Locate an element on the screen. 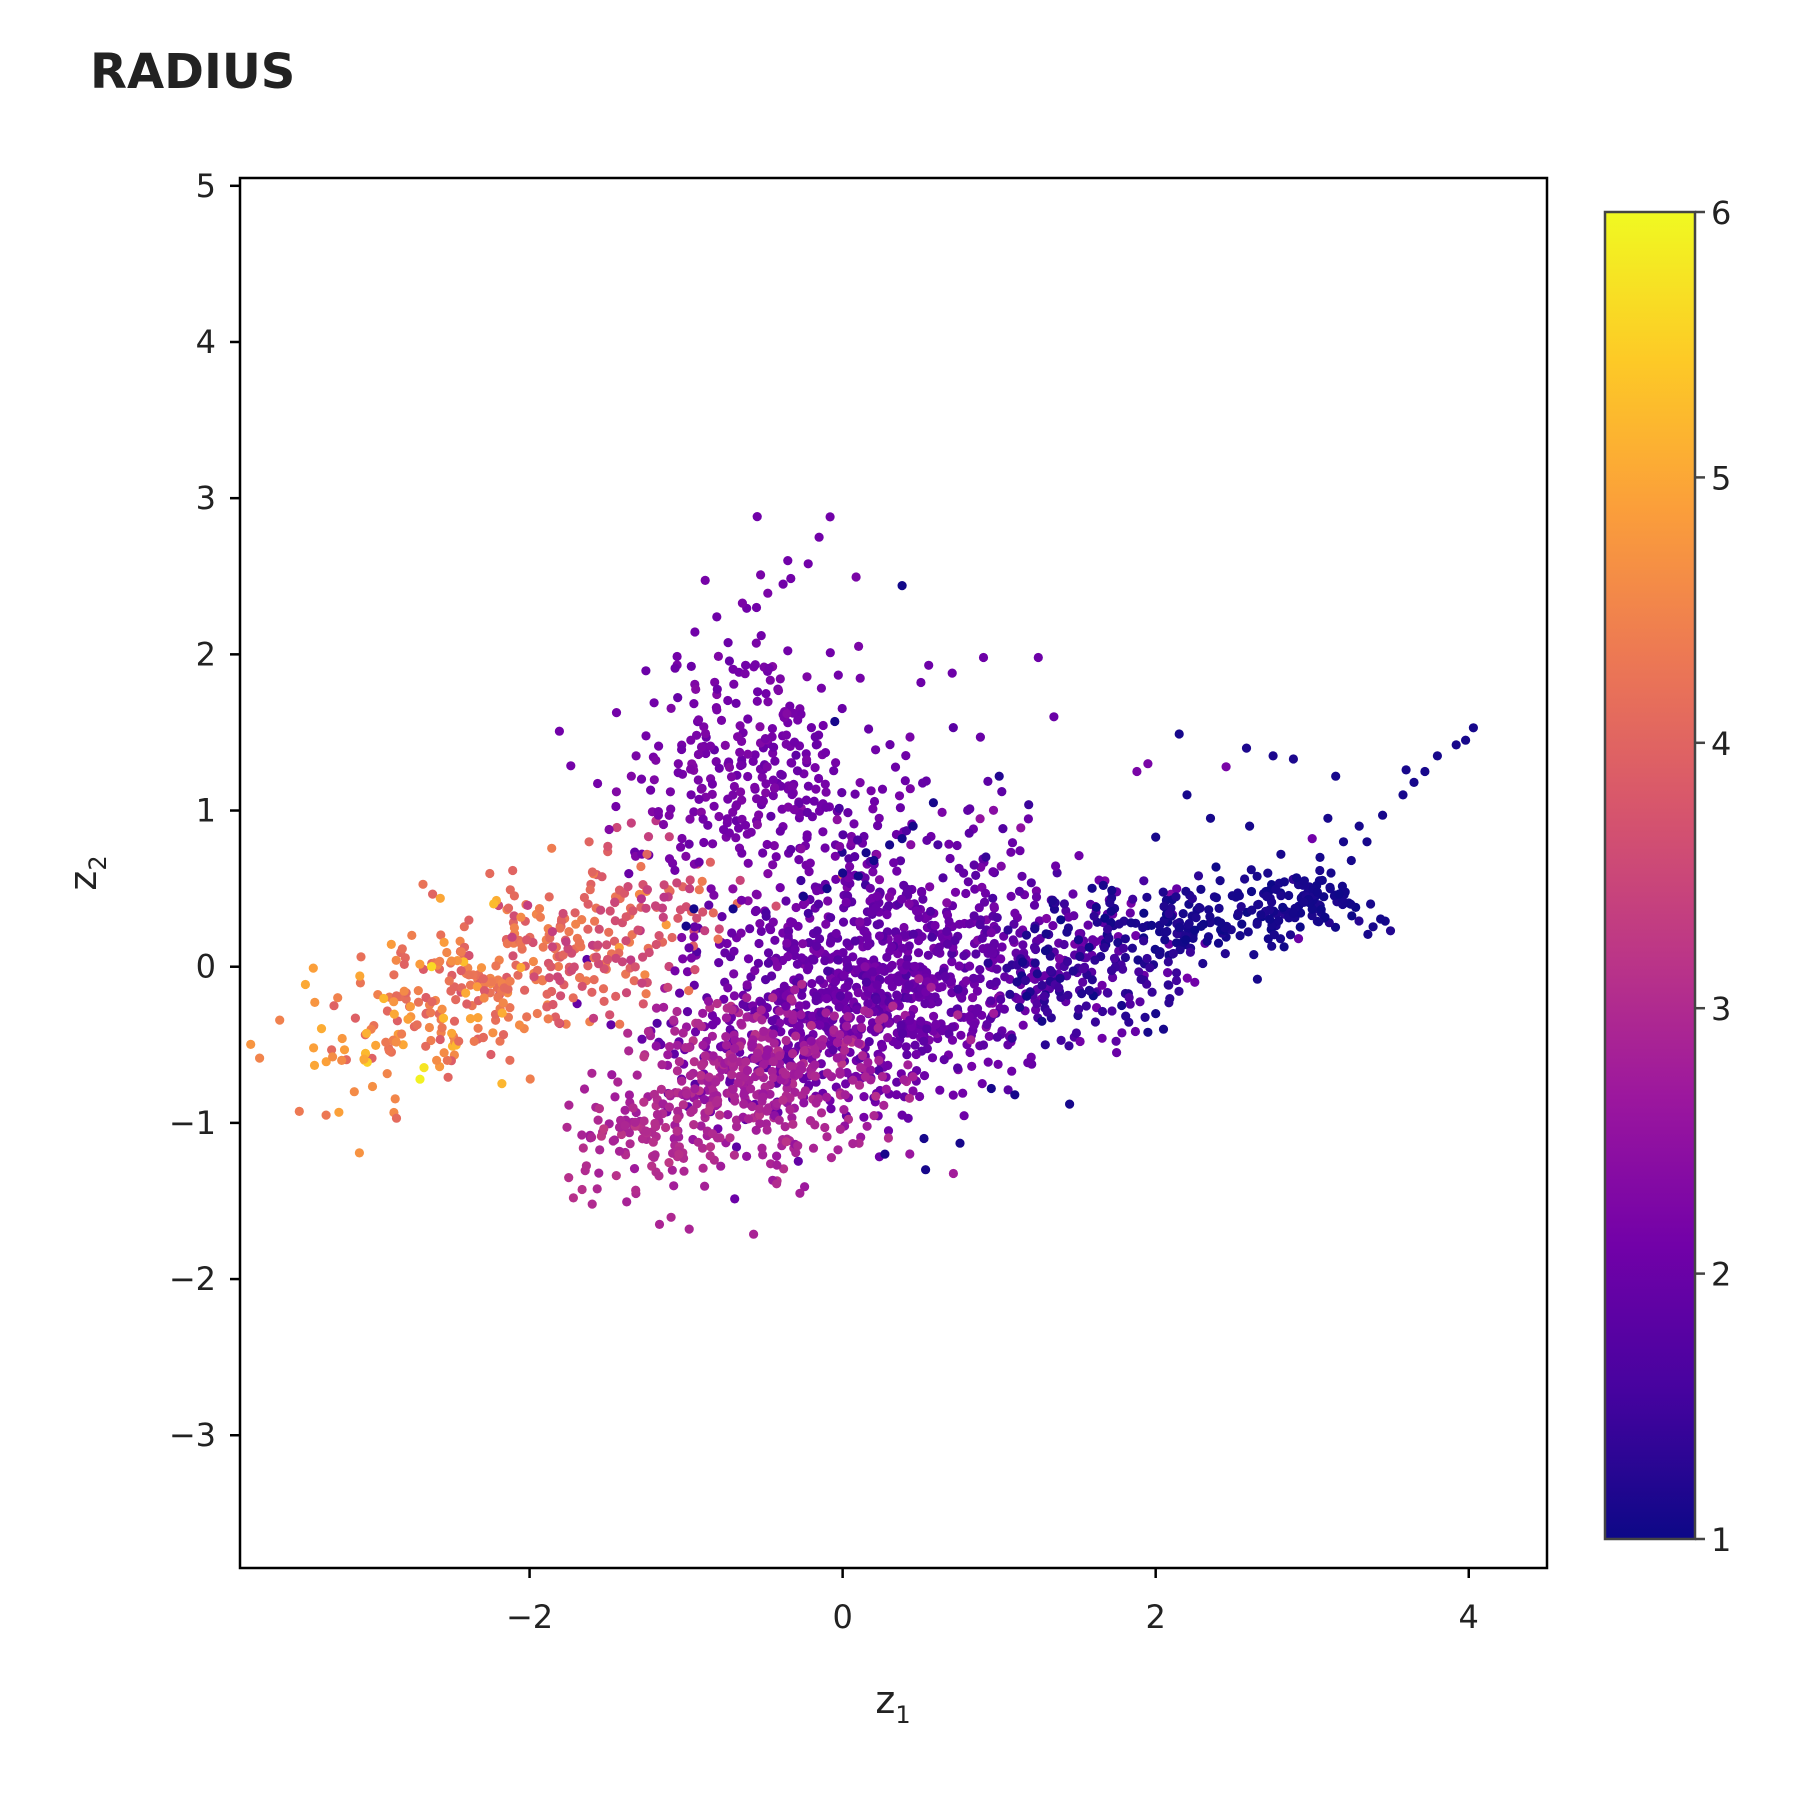 This screenshot has width=1800, height=1800. x-axis-label: z1 is located at coordinates (892, 1703).